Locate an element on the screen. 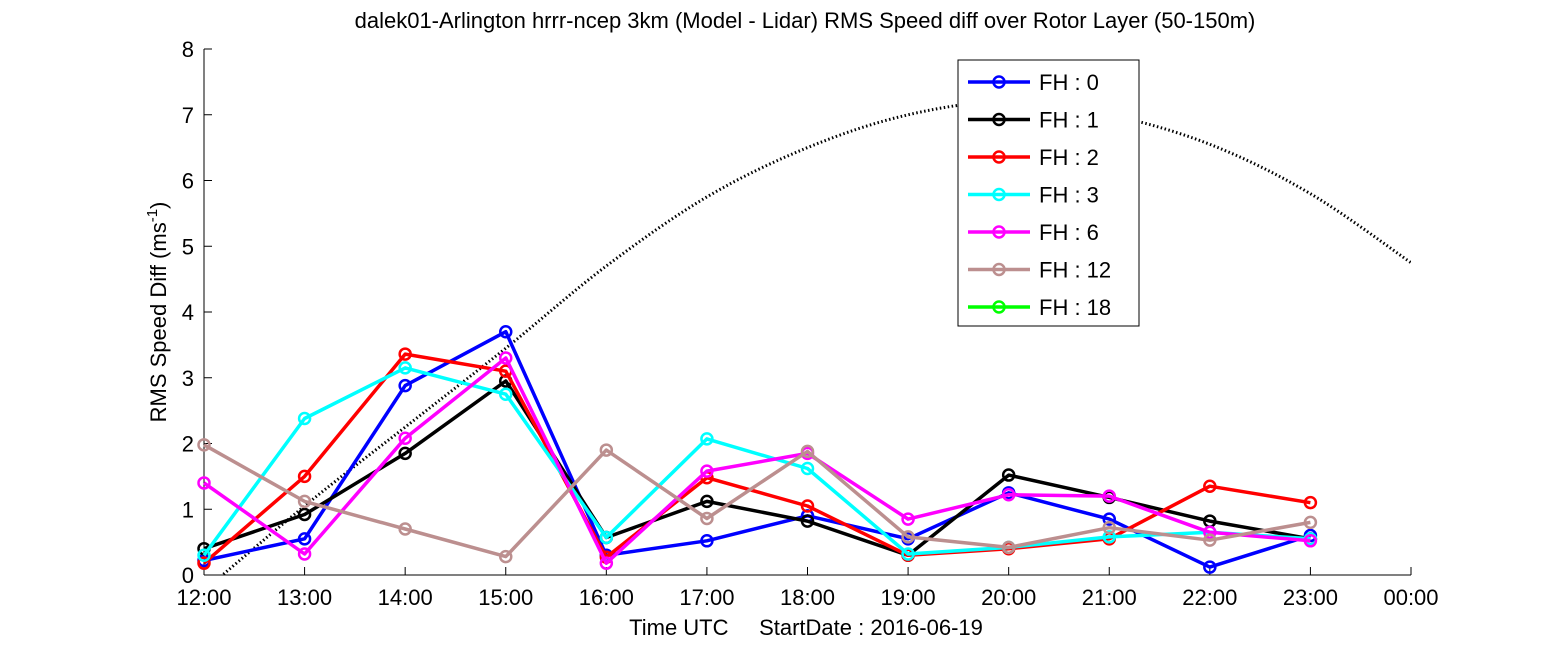 Image resolution: width=1559 pixels, height=656 pixels. y-tick-label: 1 is located at coordinates (188, 509).